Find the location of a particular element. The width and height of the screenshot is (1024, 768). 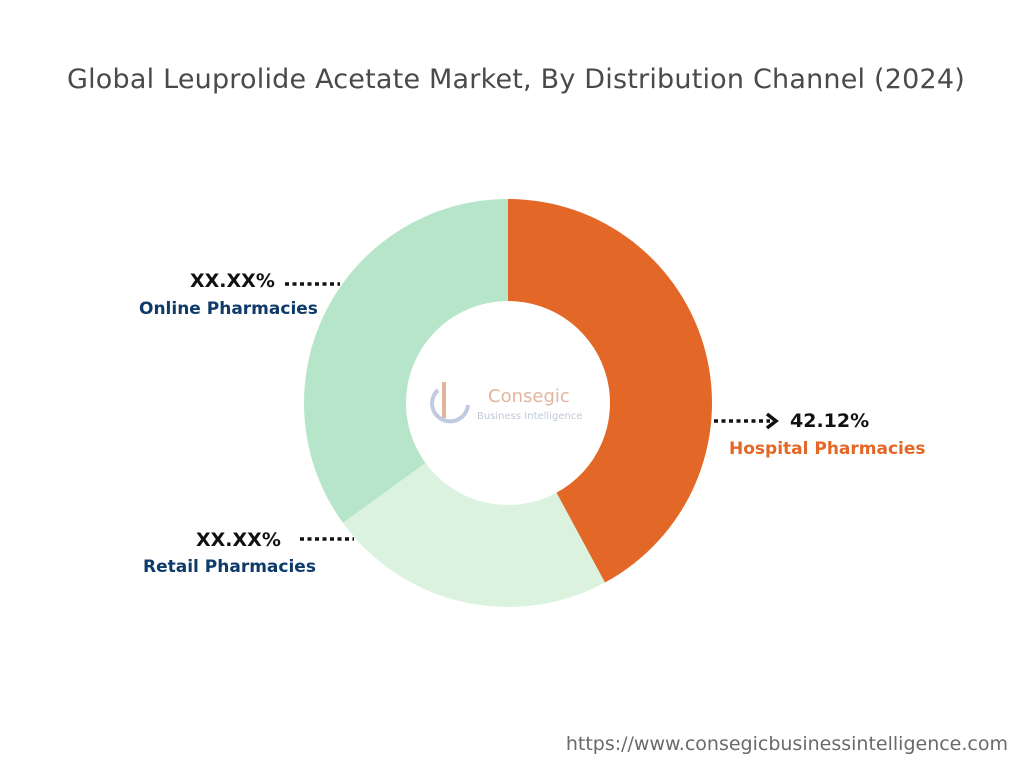

data-label-hospital-category: Hospital Pharmacies is located at coordinates (827, 449).